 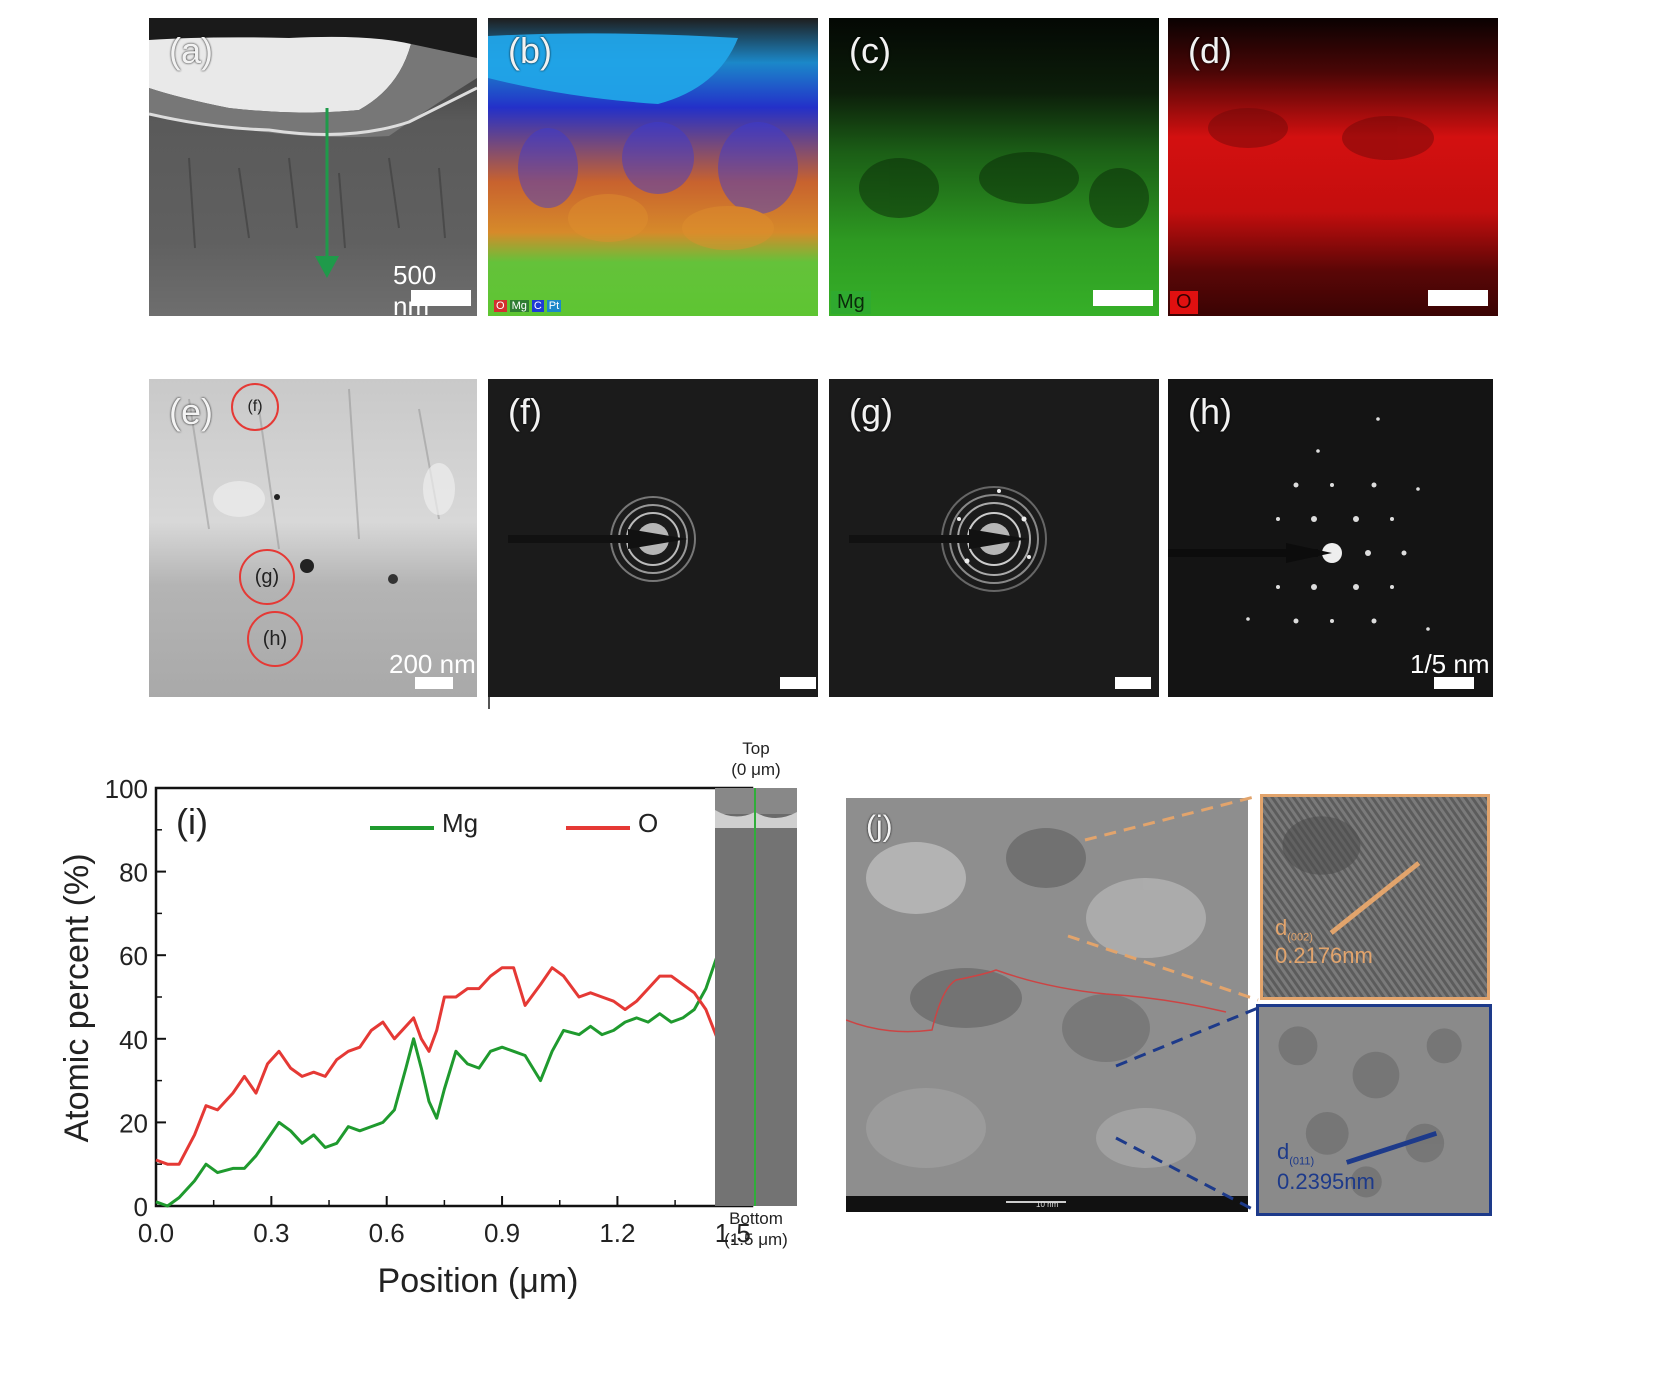 I want to click on roi-circle-g: (g), so click(x=267, y=577).